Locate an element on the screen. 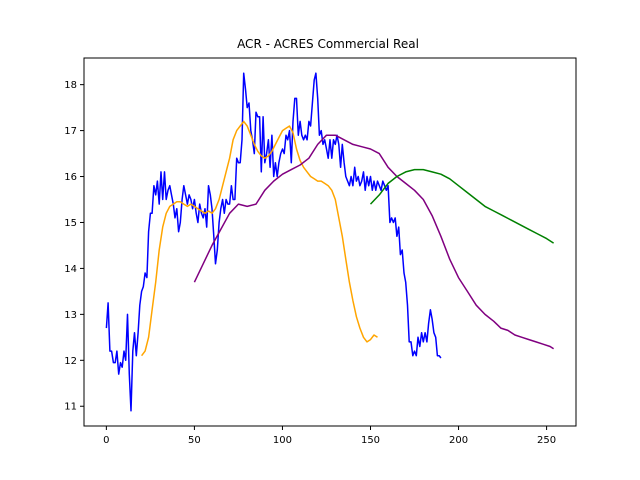  y-tick-label: 17 is located at coordinates (70, 131).